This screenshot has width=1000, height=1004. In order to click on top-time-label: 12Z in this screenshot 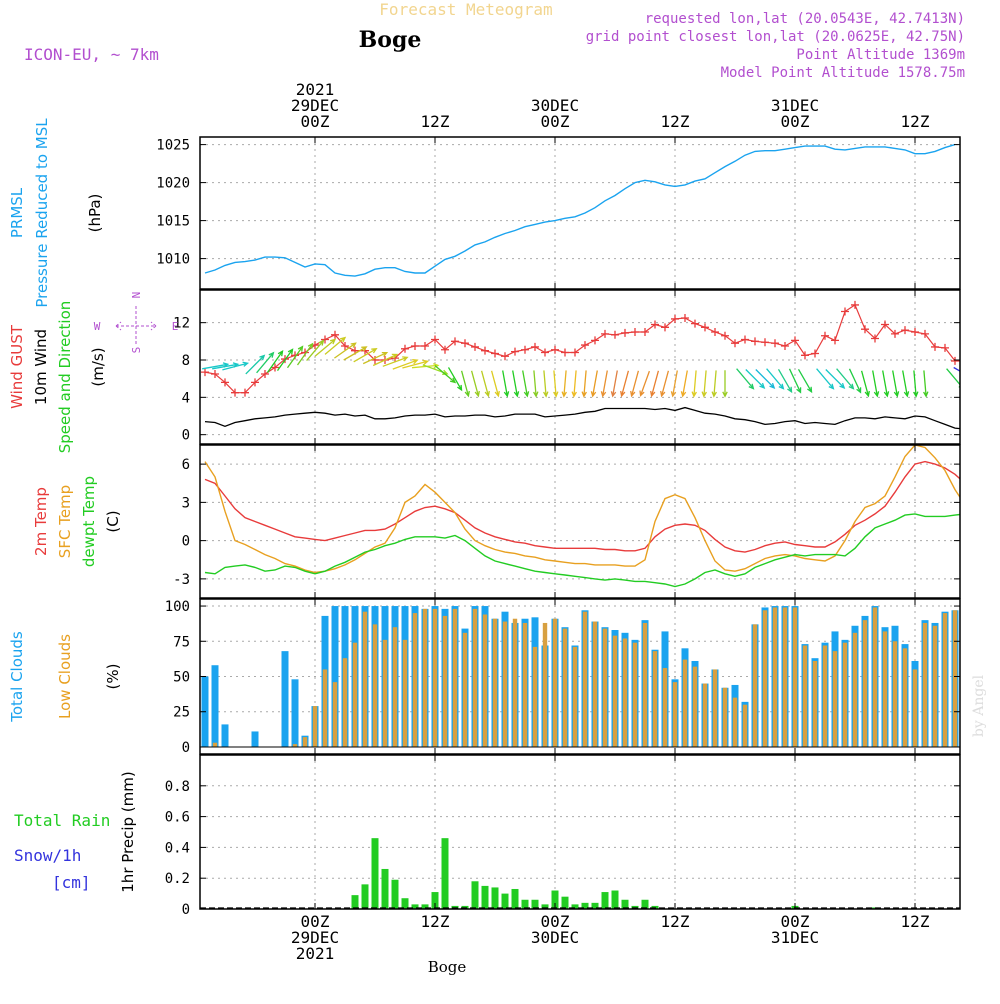, I will do `click(435, 121)`.